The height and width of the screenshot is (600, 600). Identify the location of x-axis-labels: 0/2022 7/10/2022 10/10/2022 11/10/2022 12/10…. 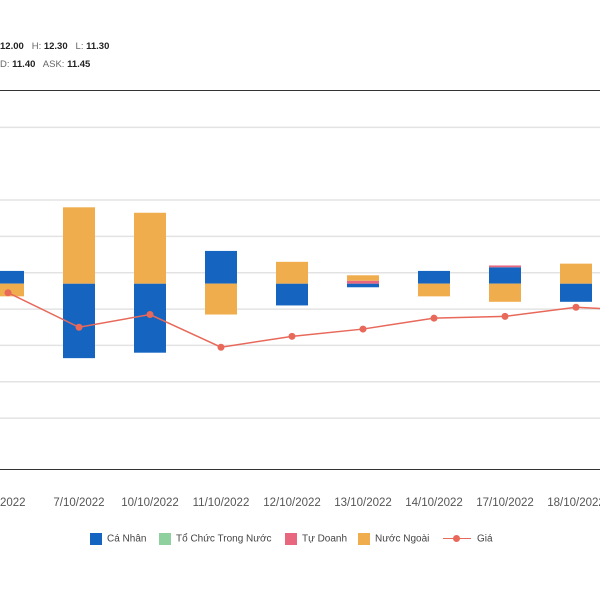
(300, 503).